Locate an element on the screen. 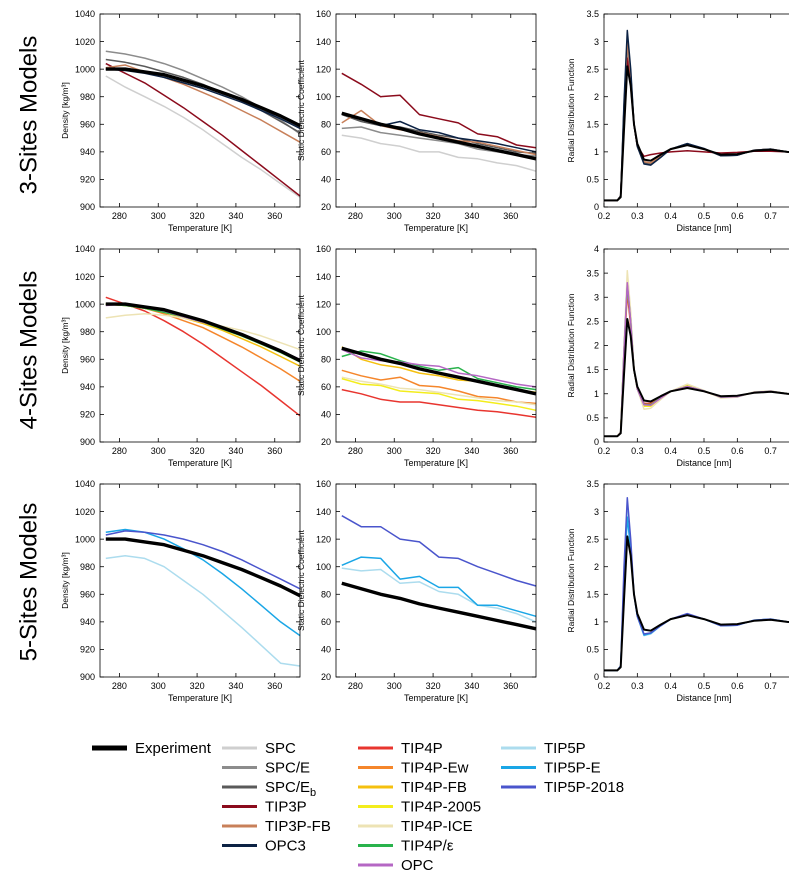 This screenshot has height=887, width=789. legend-item-tip4p-2005: TIP4P-2005 is located at coordinates (419, 807).